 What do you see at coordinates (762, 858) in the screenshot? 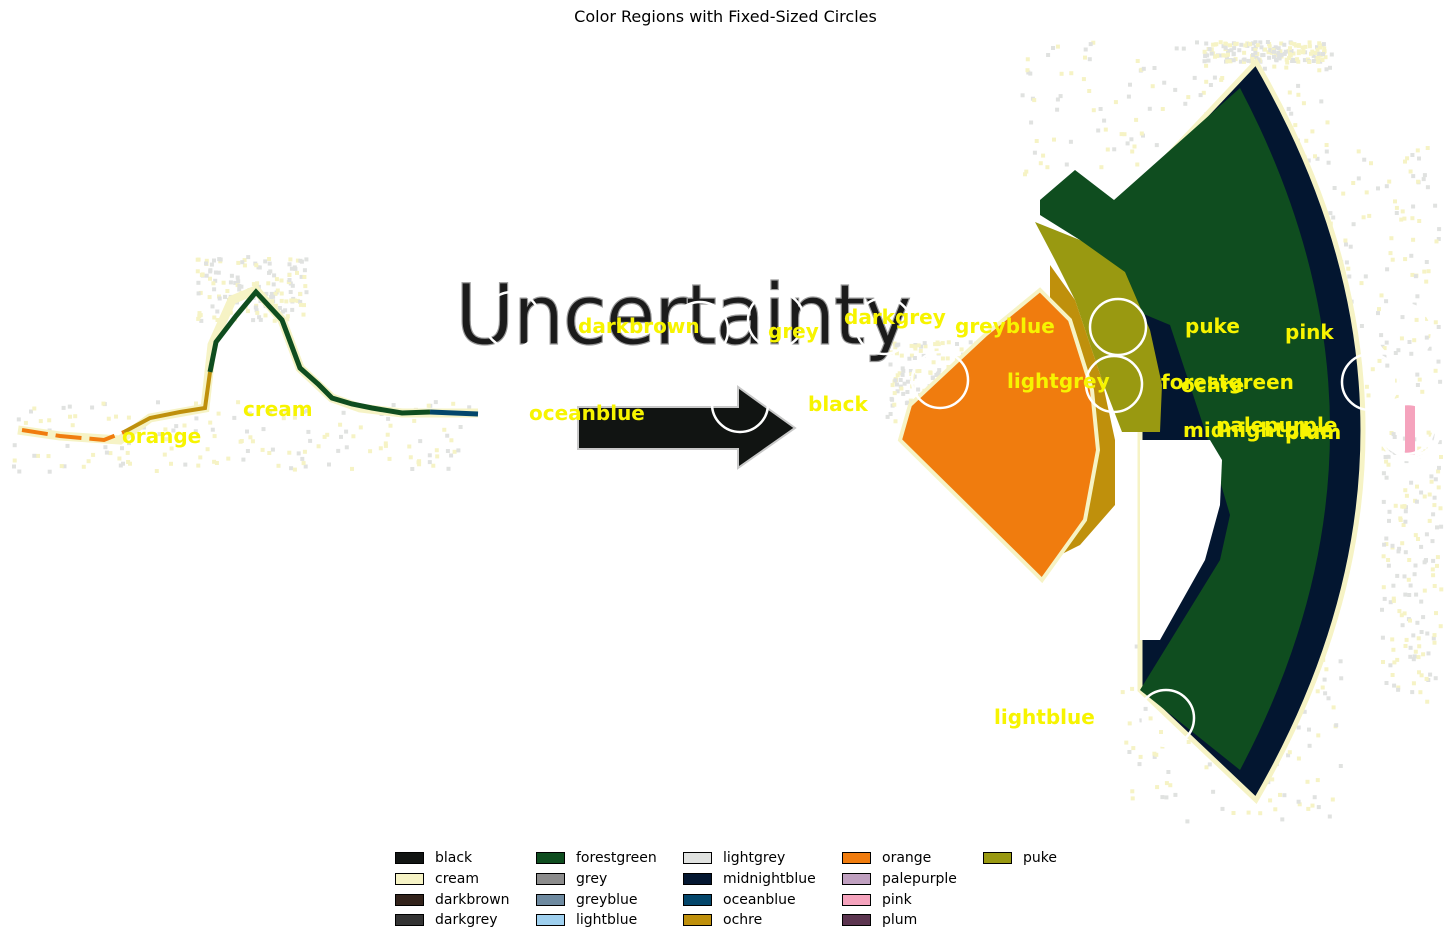
I see `legend-item-lightgrey: lightgrey` at bounding box center [762, 858].